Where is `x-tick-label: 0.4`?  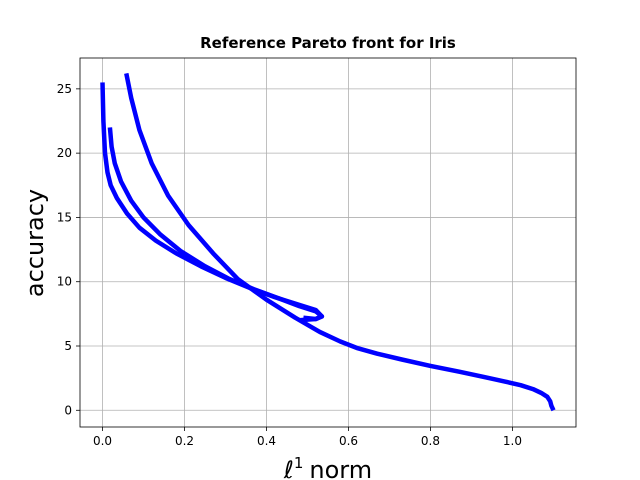
x-tick-label: 0.4 is located at coordinates (266, 441).